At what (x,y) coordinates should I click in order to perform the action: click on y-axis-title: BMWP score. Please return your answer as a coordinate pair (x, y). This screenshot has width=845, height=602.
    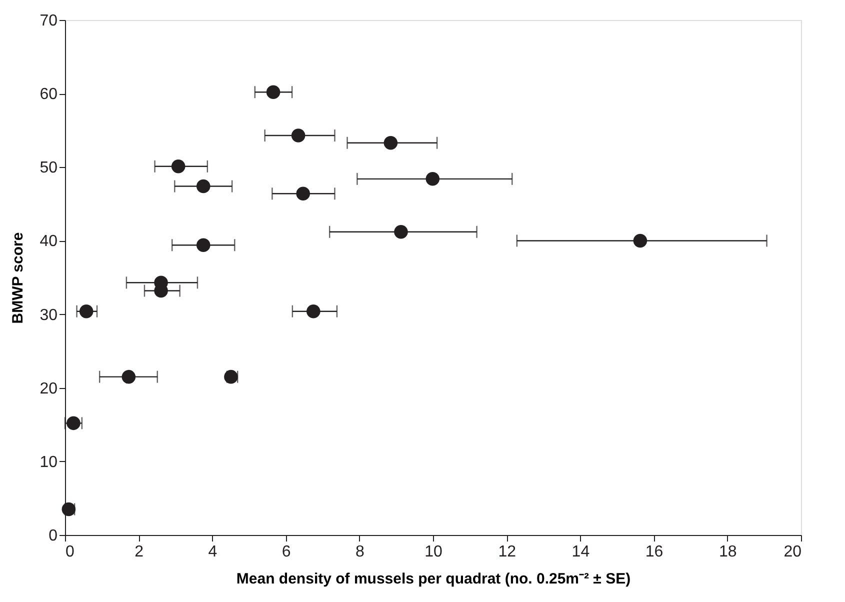
    Looking at the image, I should click on (18, 278).